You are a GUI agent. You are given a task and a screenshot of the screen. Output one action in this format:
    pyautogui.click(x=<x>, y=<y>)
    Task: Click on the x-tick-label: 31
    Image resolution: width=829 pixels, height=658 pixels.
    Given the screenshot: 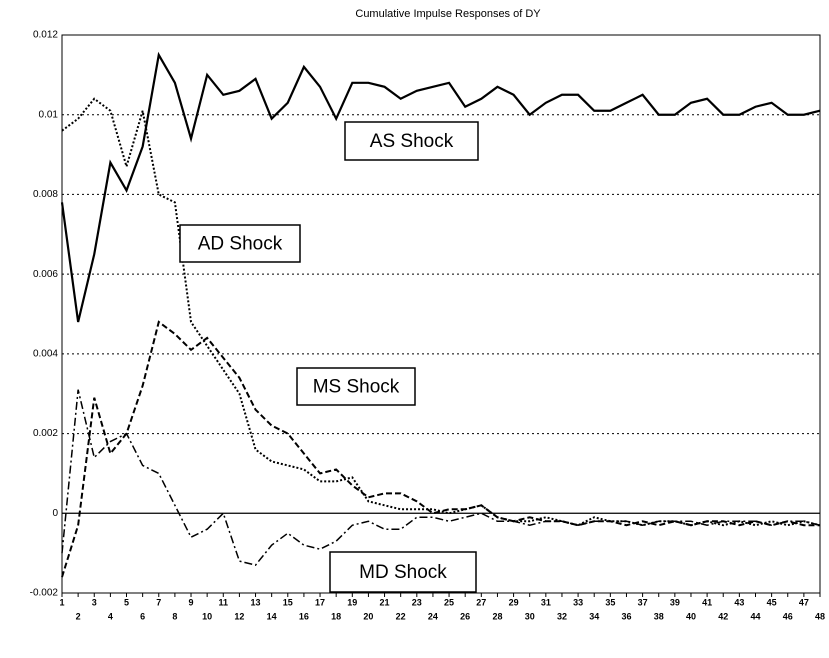 What is the action you would take?
    pyautogui.click(x=546, y=602)
    